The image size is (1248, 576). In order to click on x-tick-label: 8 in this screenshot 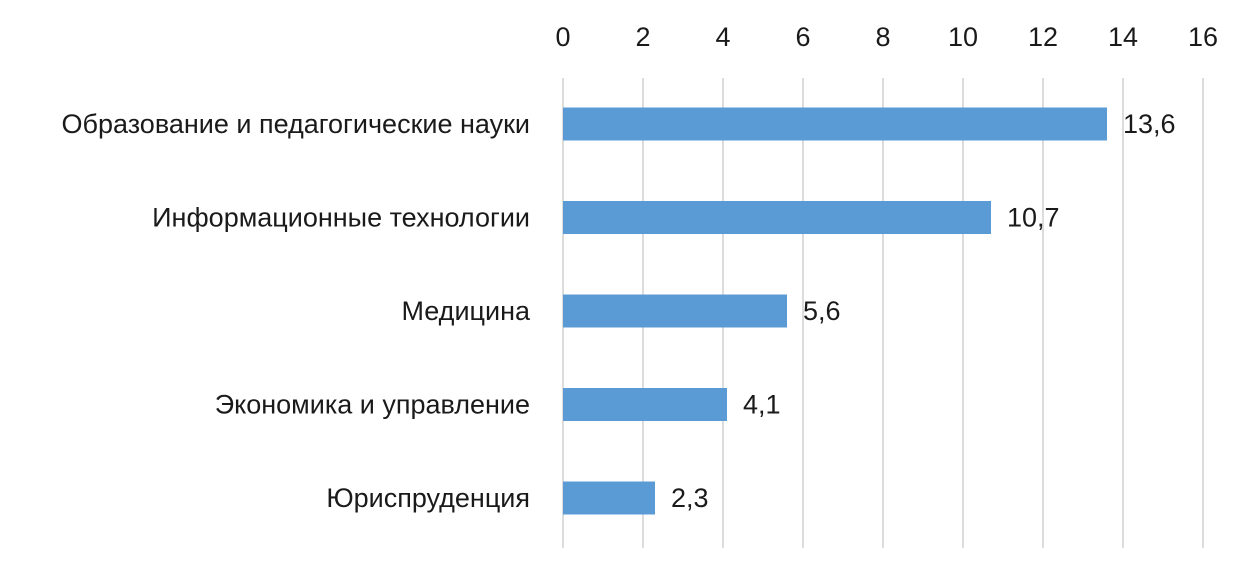, I will do `click(882, 37)`.